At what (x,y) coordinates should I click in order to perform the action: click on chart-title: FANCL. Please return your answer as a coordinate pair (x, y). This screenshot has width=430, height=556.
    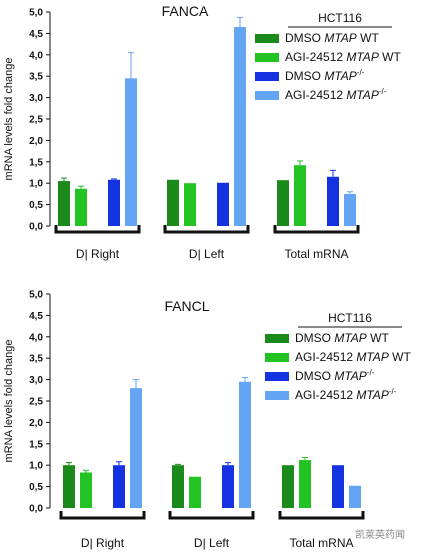
    Looking at the image, I should click on (186, 306).